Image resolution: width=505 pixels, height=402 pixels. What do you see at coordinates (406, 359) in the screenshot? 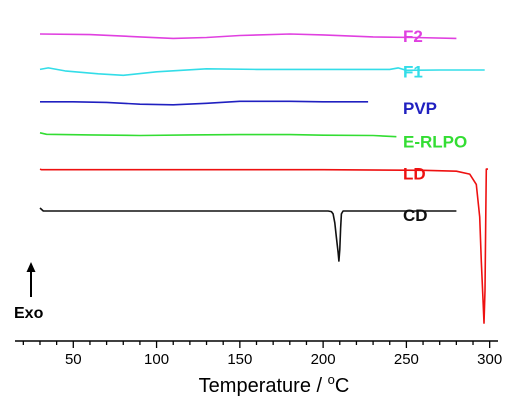
I see `x-tick-label: 250` at bounding box center [406, 359].